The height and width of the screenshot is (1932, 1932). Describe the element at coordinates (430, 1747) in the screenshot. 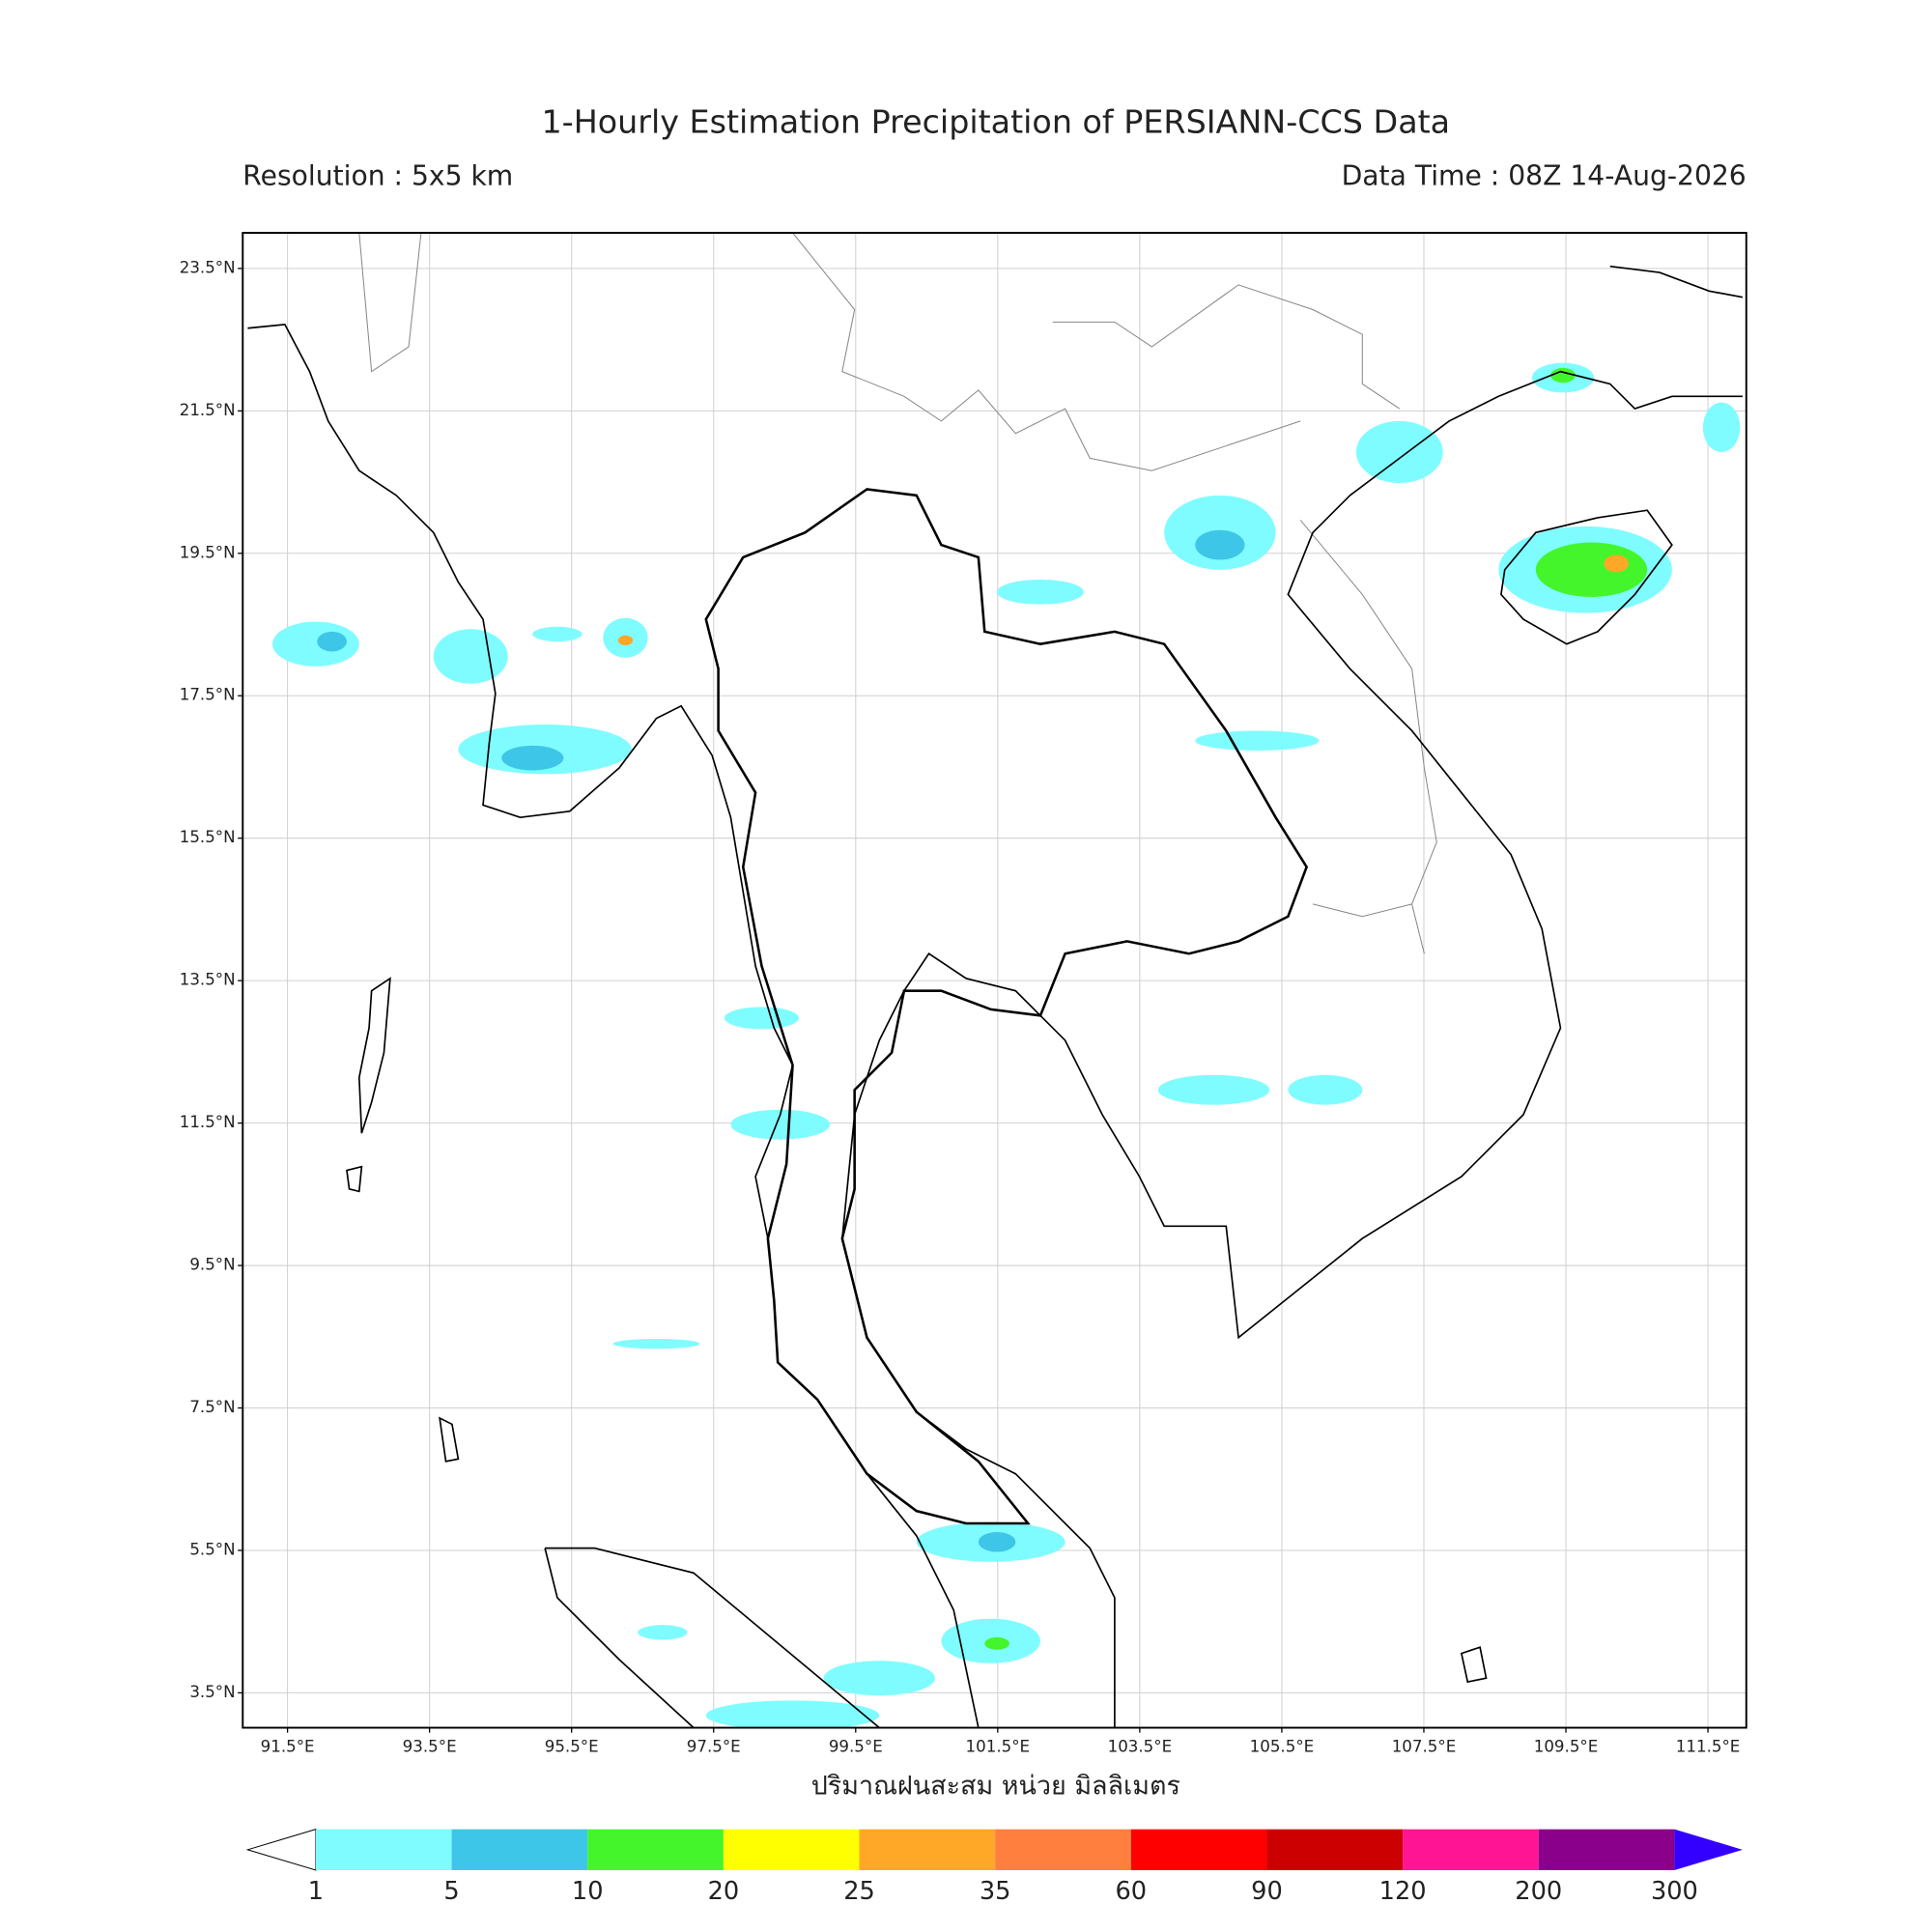

I see `x-tick-label: 93.5°E` at that location.